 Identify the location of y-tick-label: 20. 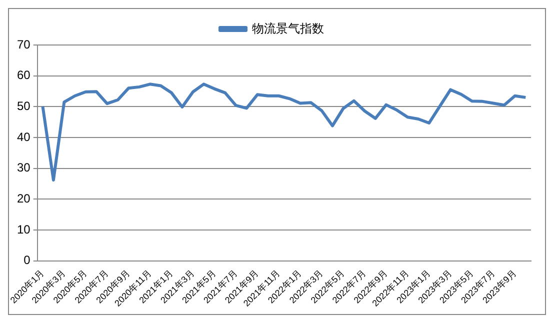
(23, 199).